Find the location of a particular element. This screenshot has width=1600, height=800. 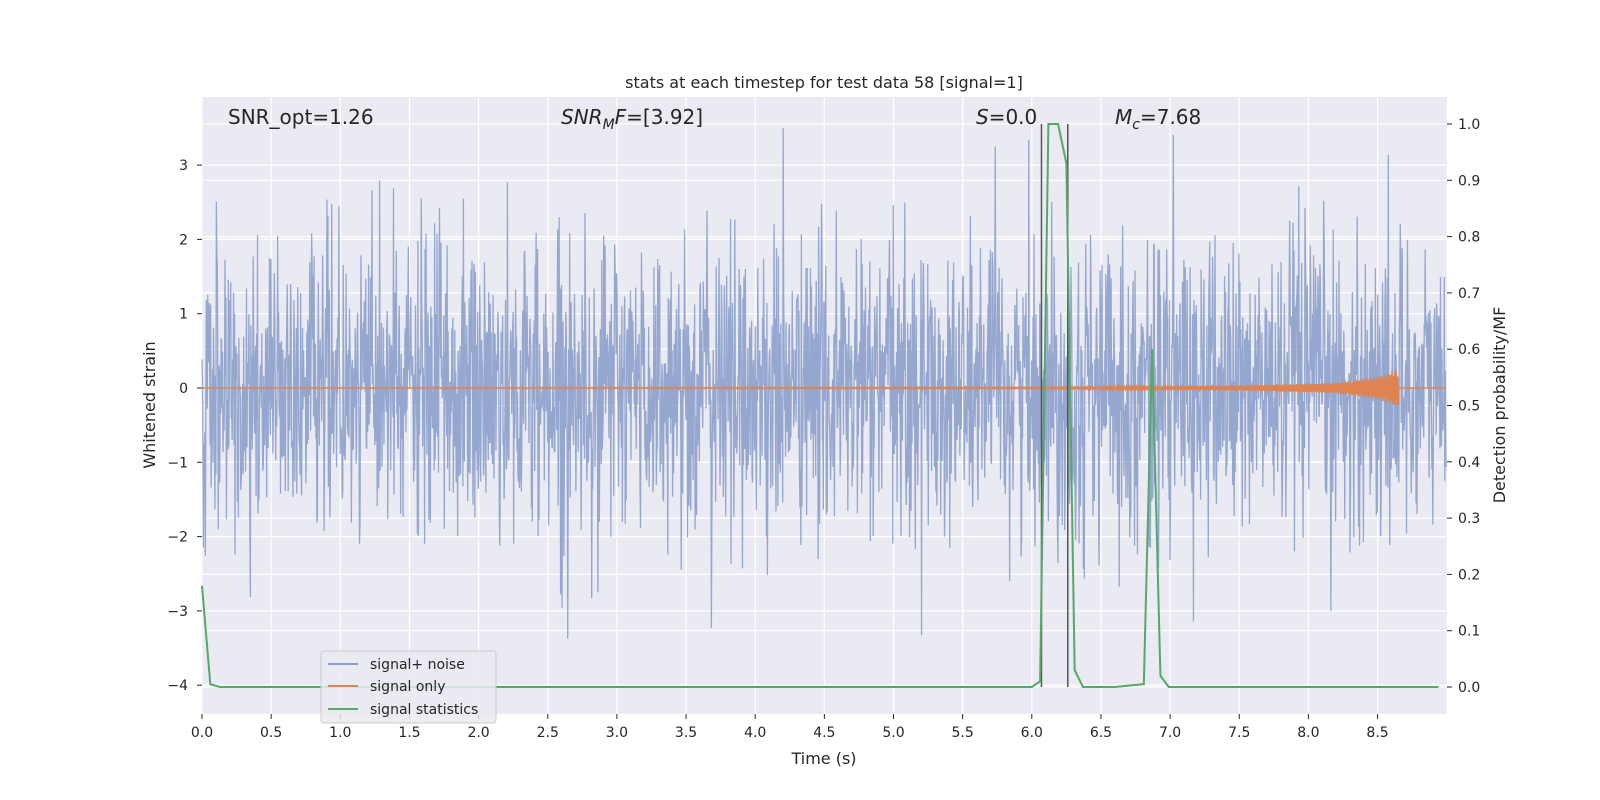

legend-box is located at coordinates (408, 687).